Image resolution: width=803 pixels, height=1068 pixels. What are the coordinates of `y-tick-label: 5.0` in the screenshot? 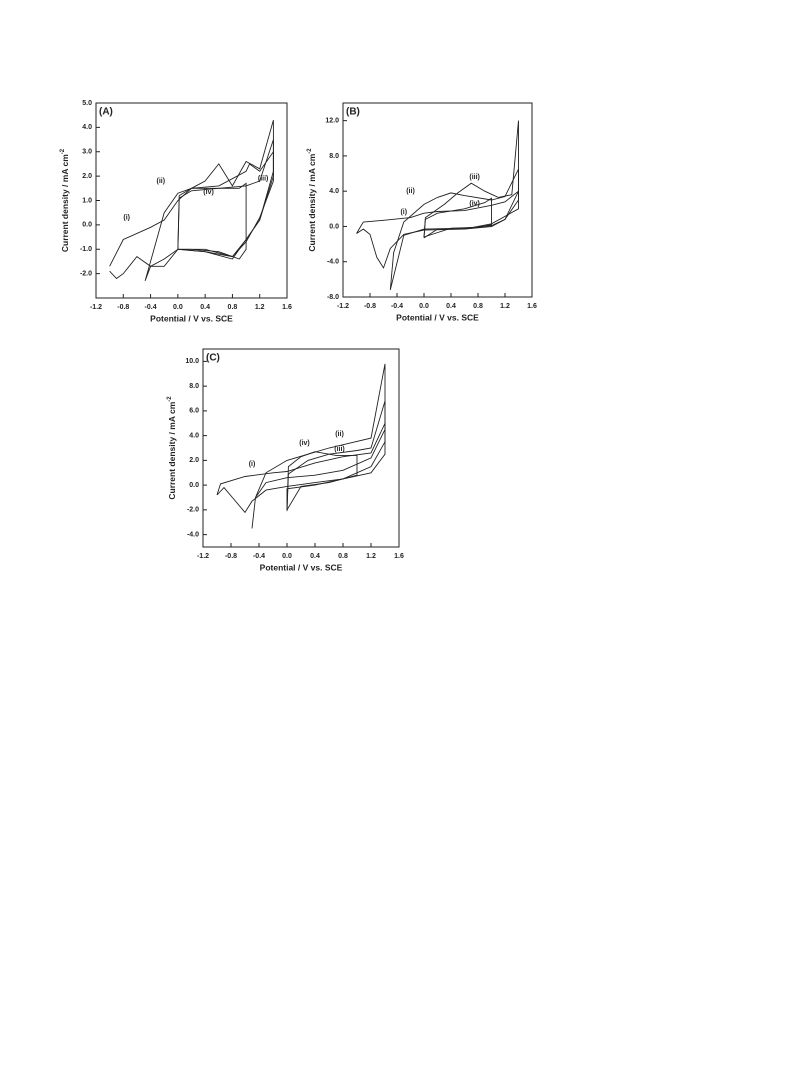 It's located at (87, 103).